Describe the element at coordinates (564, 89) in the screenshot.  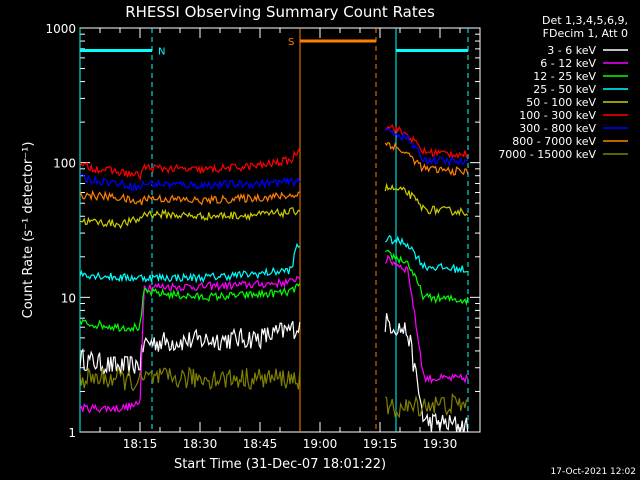
I see `legend-label: 25 - 50 keV` at that location.